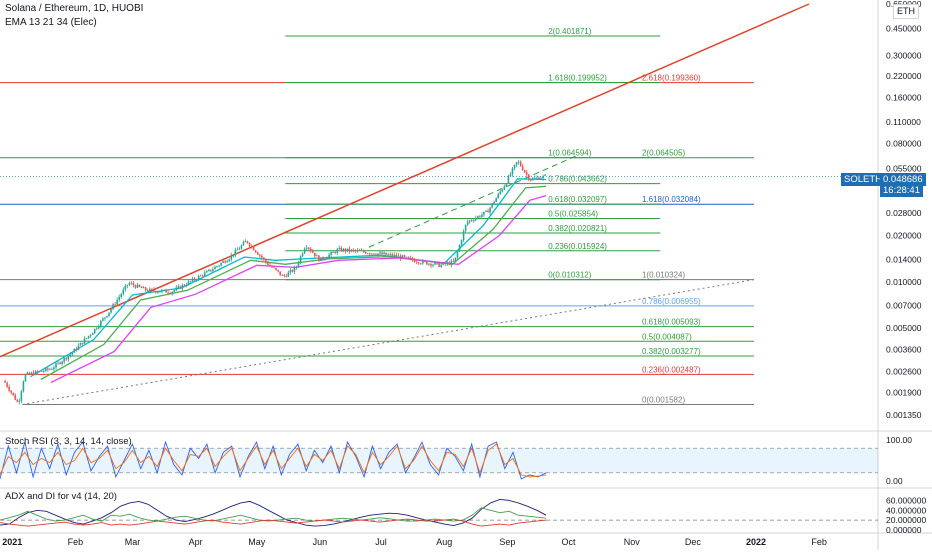  I want to click on time-tick-label: 2022, so click(756, 542).